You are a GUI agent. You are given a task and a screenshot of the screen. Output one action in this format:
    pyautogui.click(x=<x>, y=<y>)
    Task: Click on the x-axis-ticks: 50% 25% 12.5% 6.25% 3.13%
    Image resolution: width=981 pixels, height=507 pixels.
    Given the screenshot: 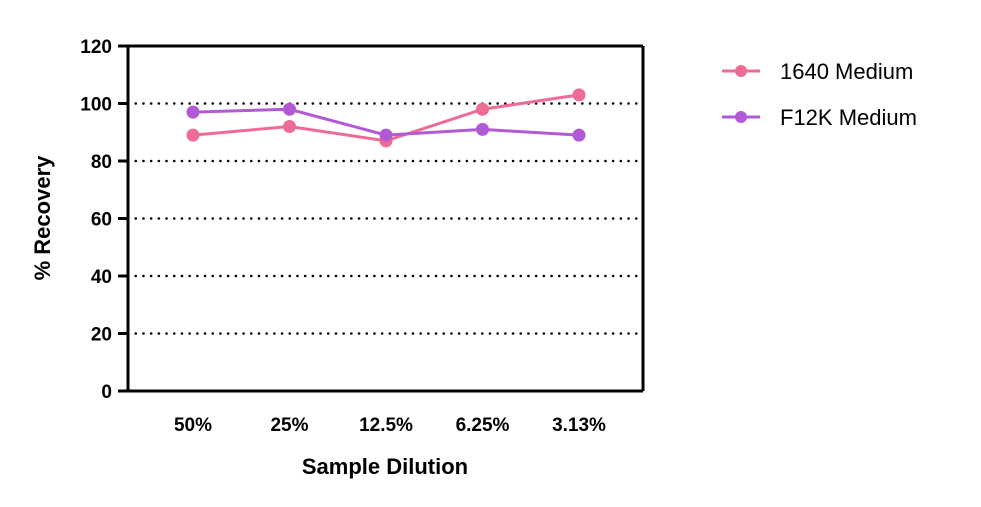 What is the action you would take?
    pyautogui.click(x=390, y=425)
    